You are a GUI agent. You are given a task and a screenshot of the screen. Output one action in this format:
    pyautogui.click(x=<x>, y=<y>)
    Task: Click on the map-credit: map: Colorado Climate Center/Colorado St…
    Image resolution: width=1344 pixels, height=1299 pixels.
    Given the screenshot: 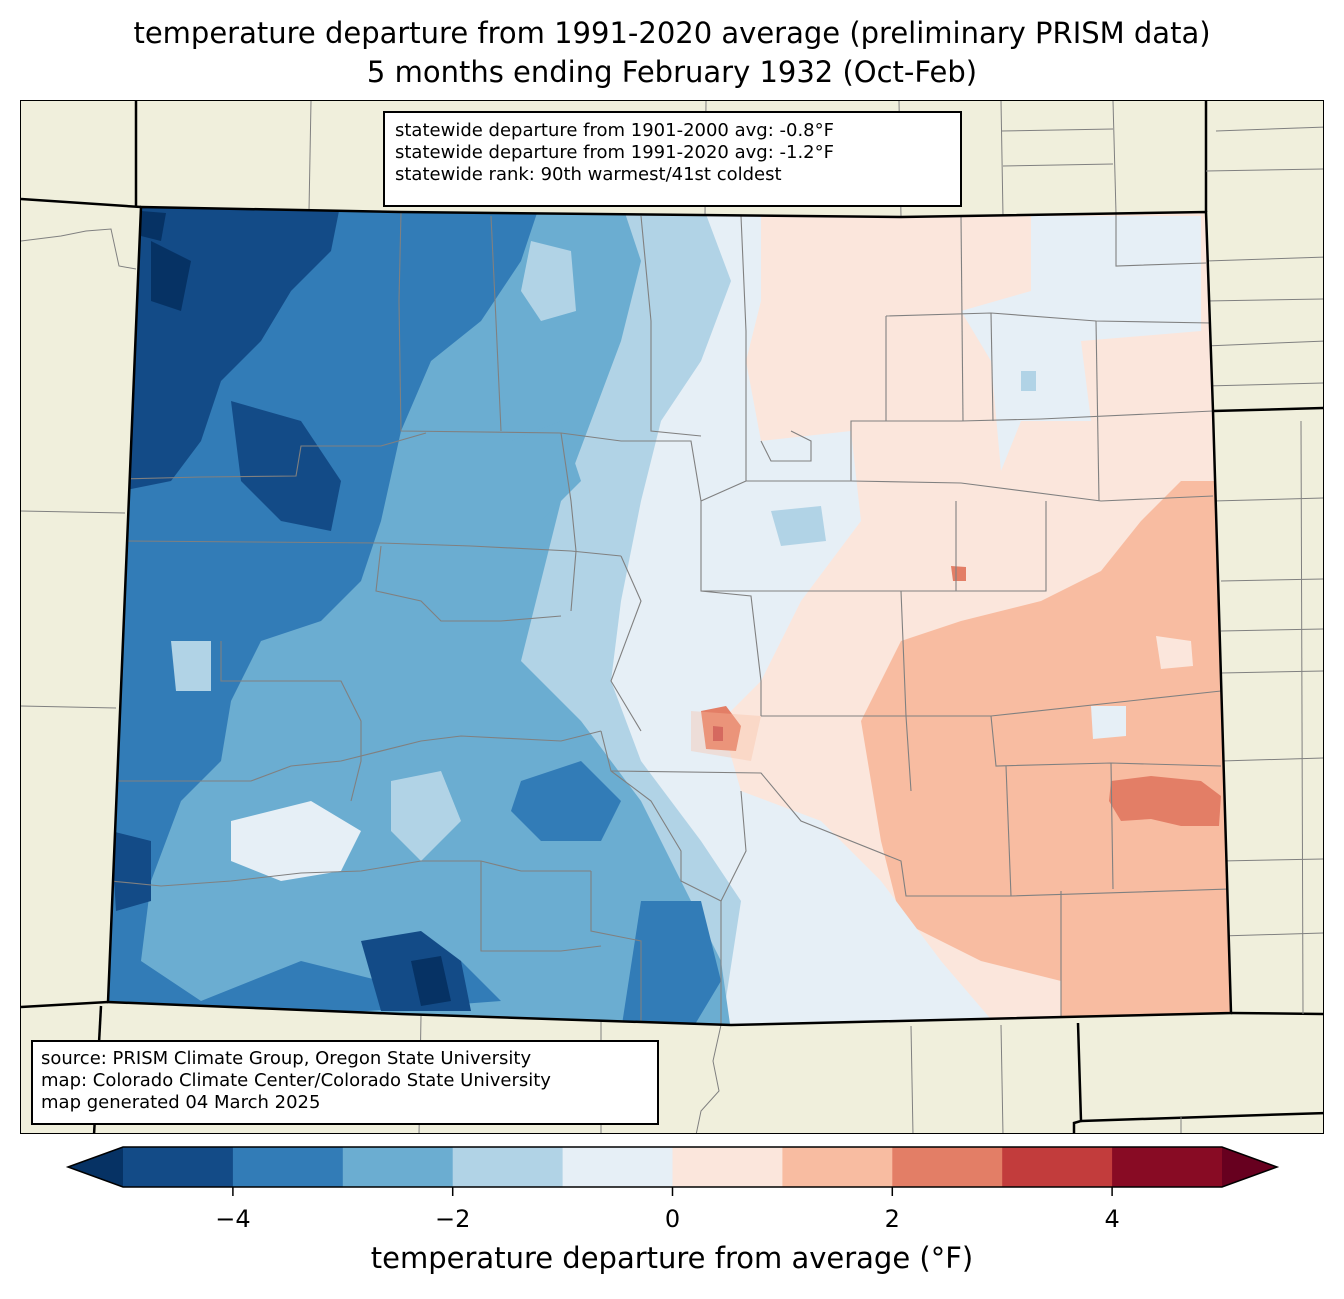 What is the action you would take?
    pyautogui.click(x=296, y=1080)
    